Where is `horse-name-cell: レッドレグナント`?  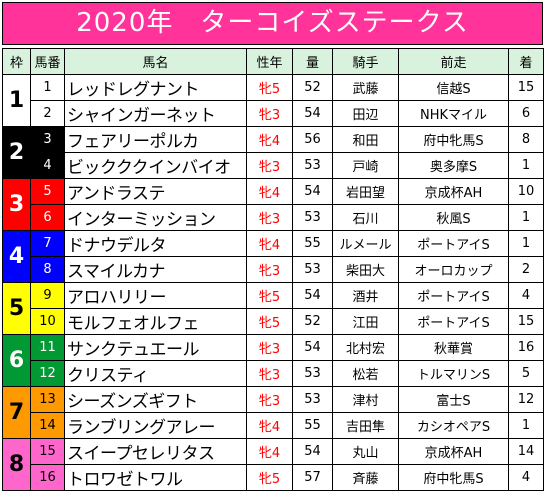 horse-name-cell: レッドレグナント is located at coordinates (155, 87).